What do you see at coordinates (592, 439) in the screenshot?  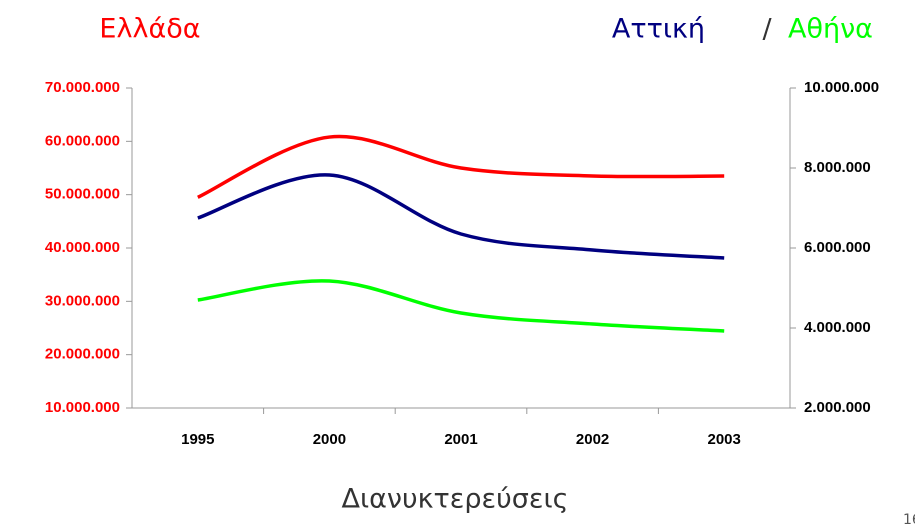 I see `x-tick-label: 2002` at bounding box center [592, 439].